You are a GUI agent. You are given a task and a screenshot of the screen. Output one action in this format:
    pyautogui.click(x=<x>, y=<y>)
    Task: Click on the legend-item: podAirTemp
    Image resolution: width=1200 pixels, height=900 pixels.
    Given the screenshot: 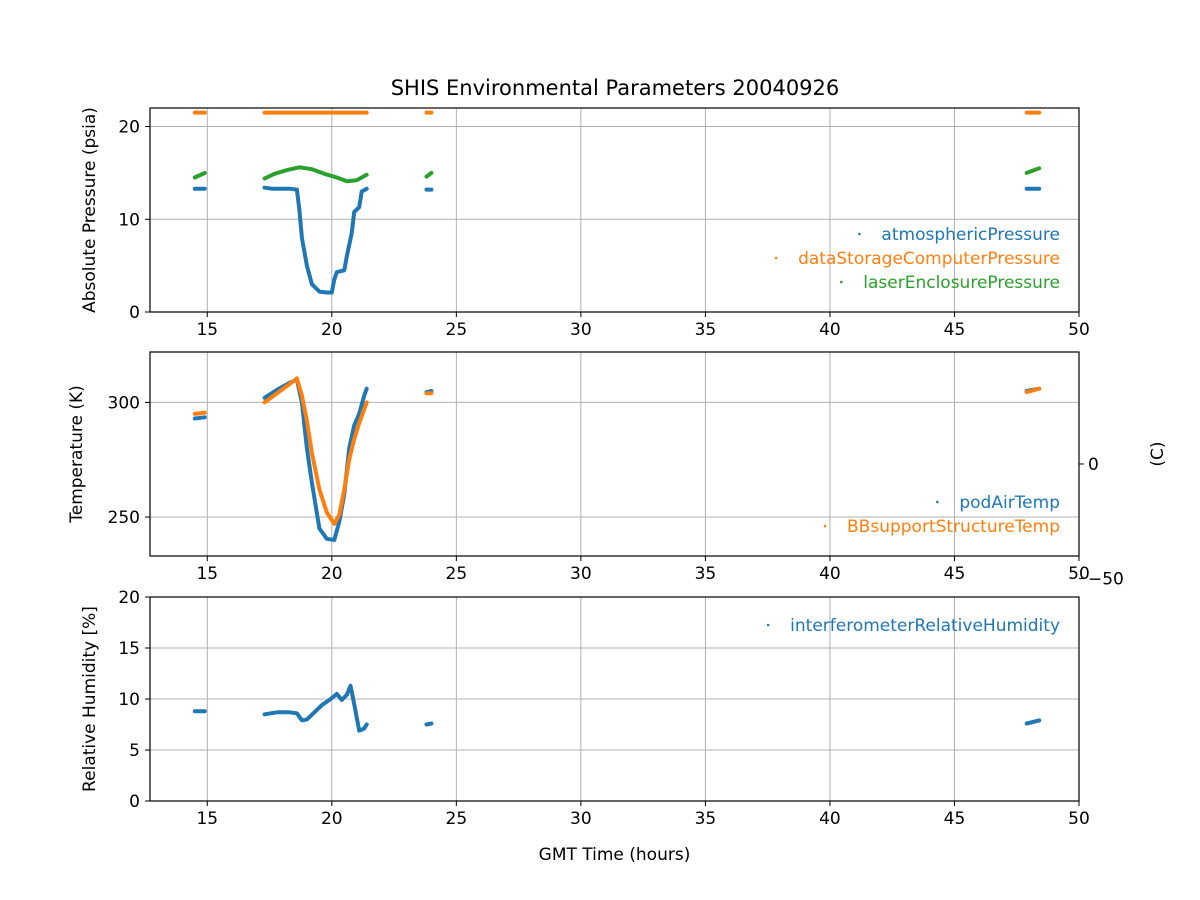 What is the action you would take?
    pyautogui.click(x=998, y=503)
    